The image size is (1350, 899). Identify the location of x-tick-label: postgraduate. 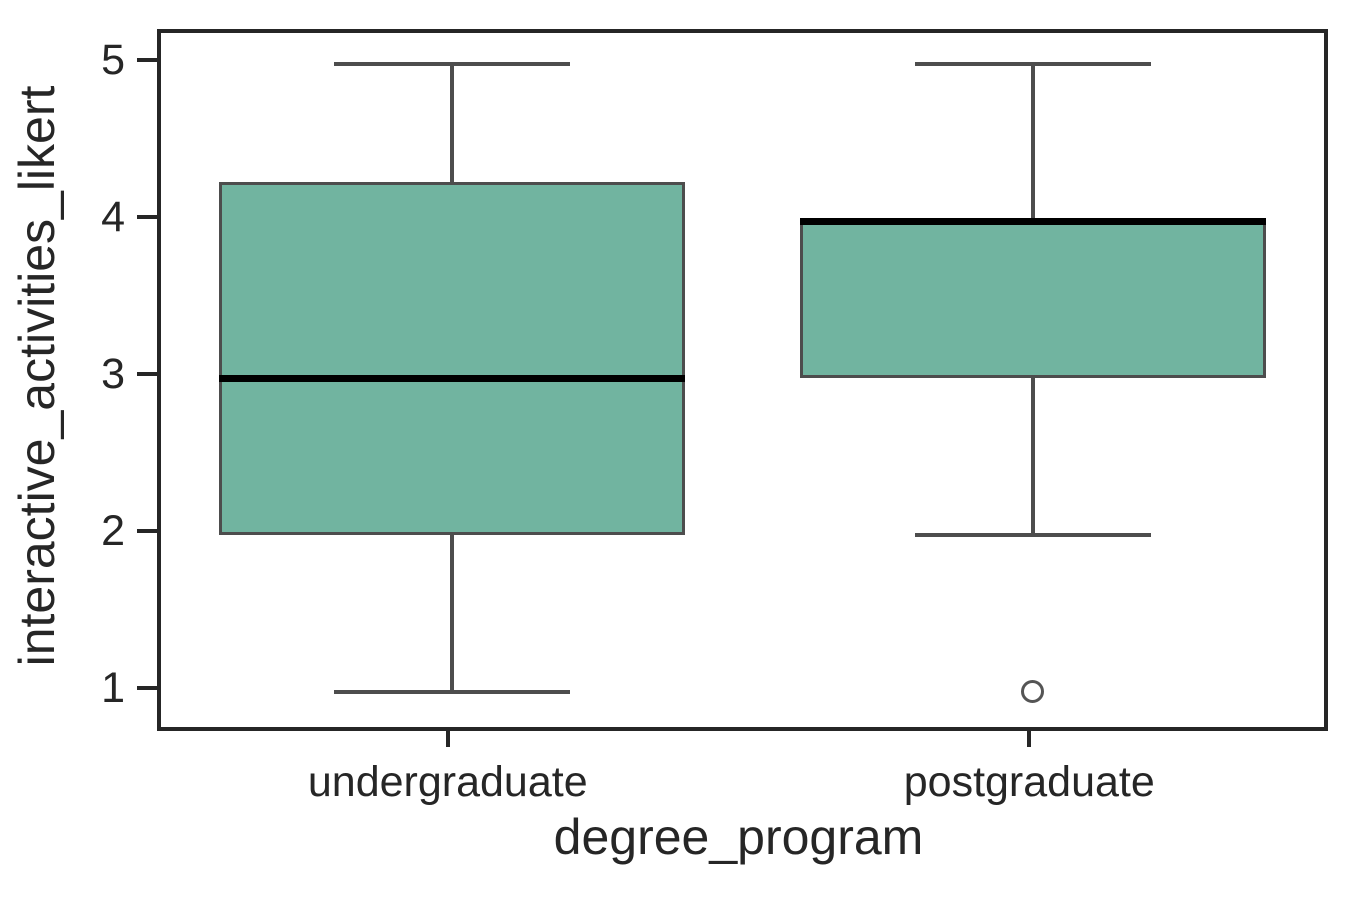
(1029, 782).